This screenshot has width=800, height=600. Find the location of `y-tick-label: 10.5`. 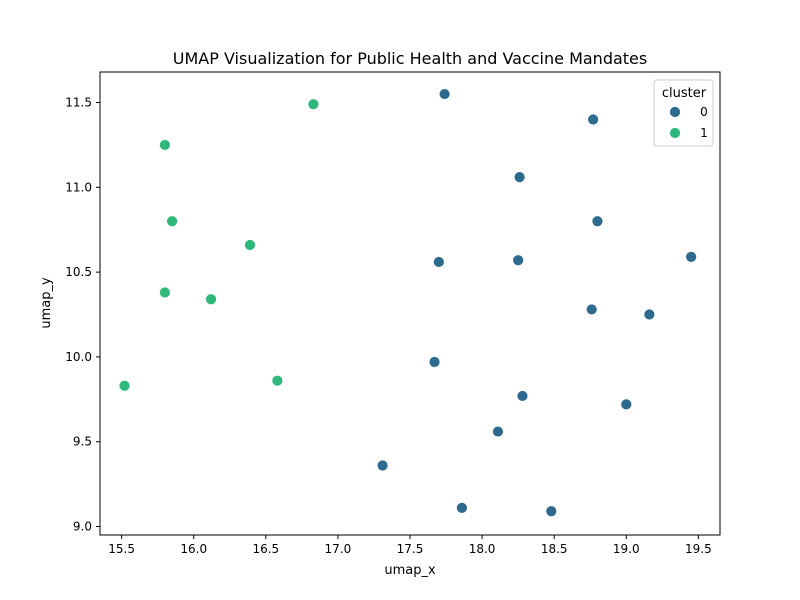

y-tick-label: 10.5 is located at coordinates (78, 272).